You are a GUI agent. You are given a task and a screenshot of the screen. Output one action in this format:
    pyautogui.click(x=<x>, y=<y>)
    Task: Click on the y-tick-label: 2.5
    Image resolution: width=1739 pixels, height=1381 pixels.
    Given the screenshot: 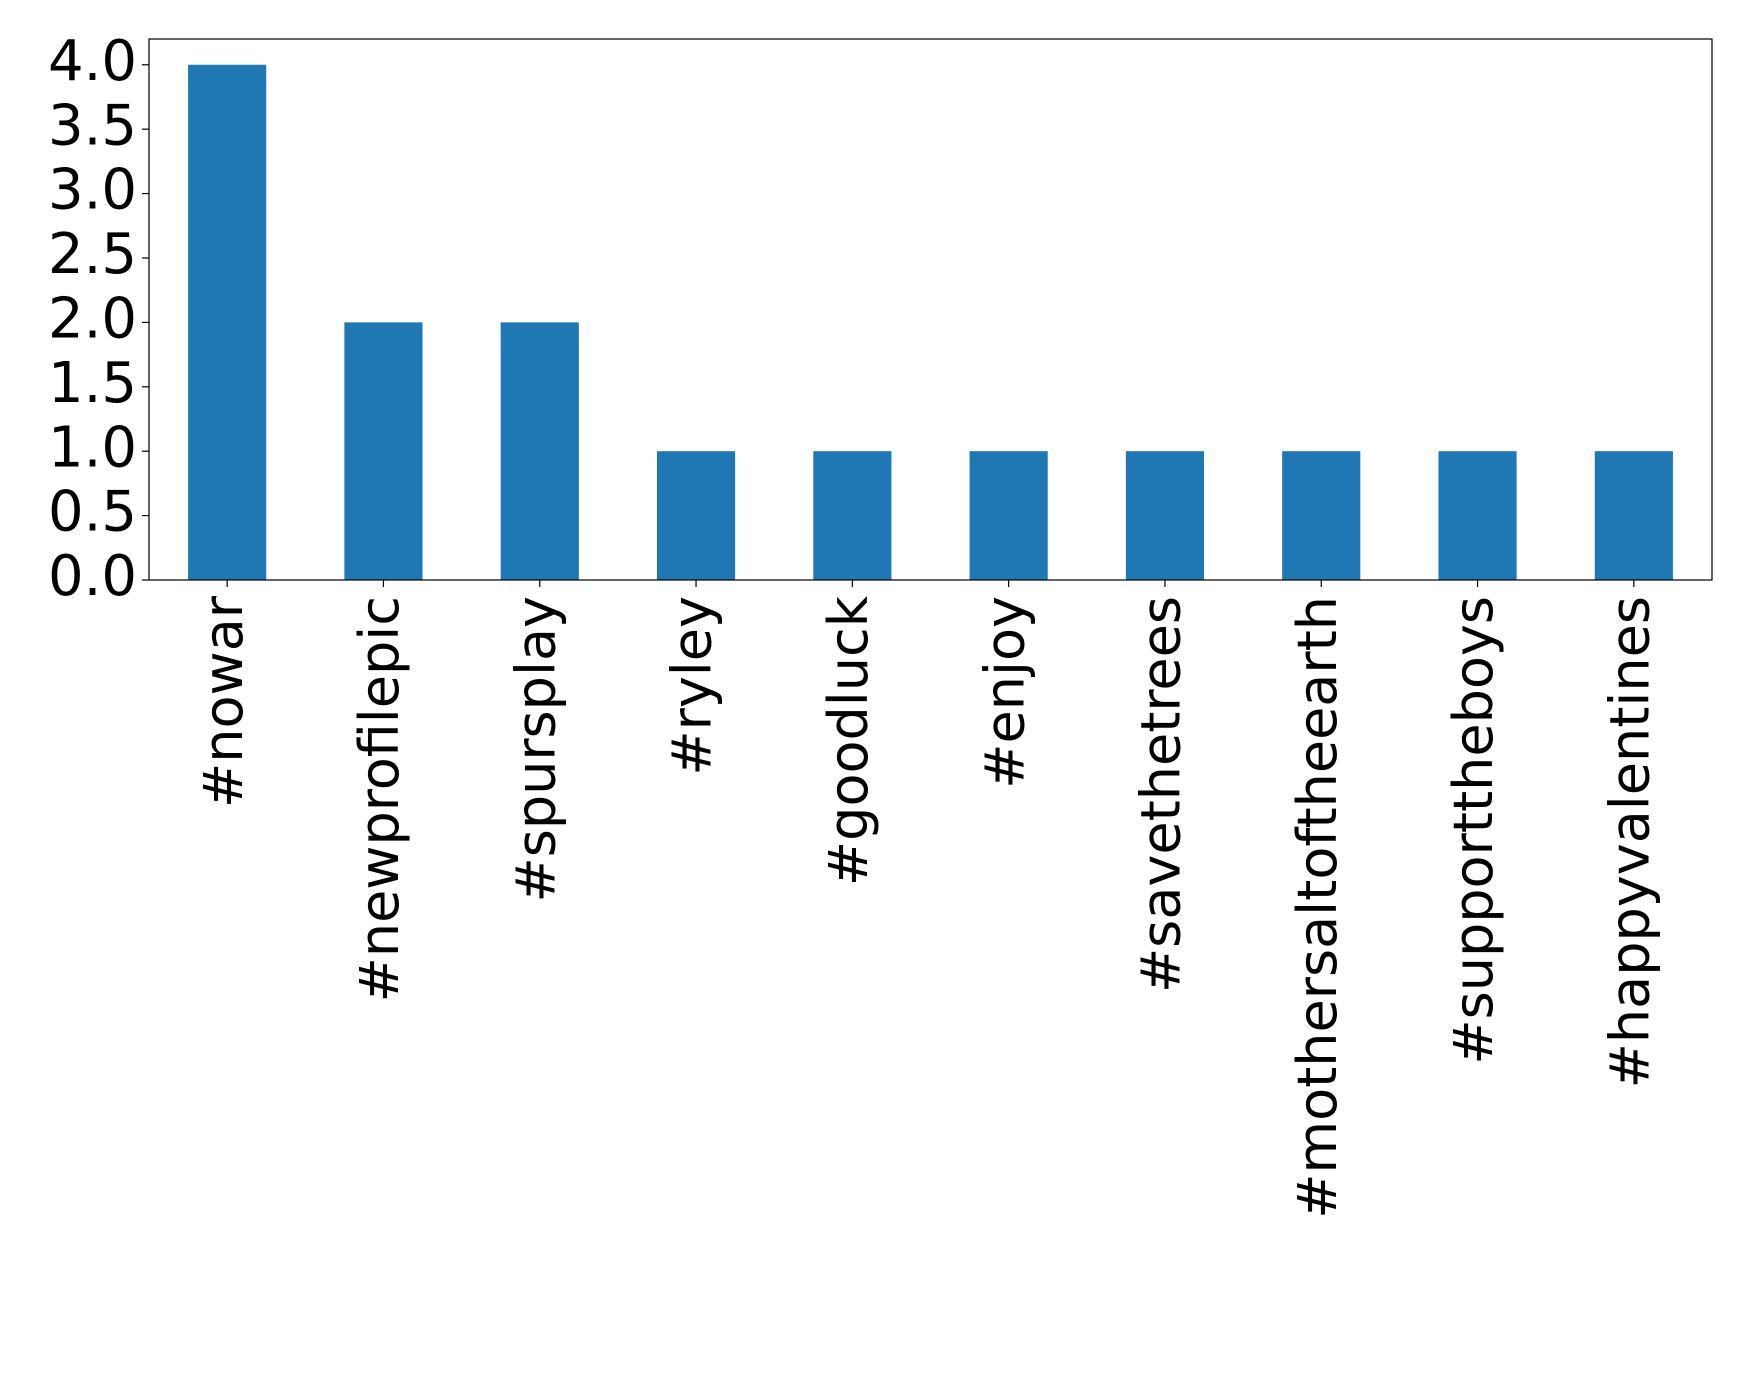 What is the action you would take?
    pyautogui.click(x=92, y=254)
    